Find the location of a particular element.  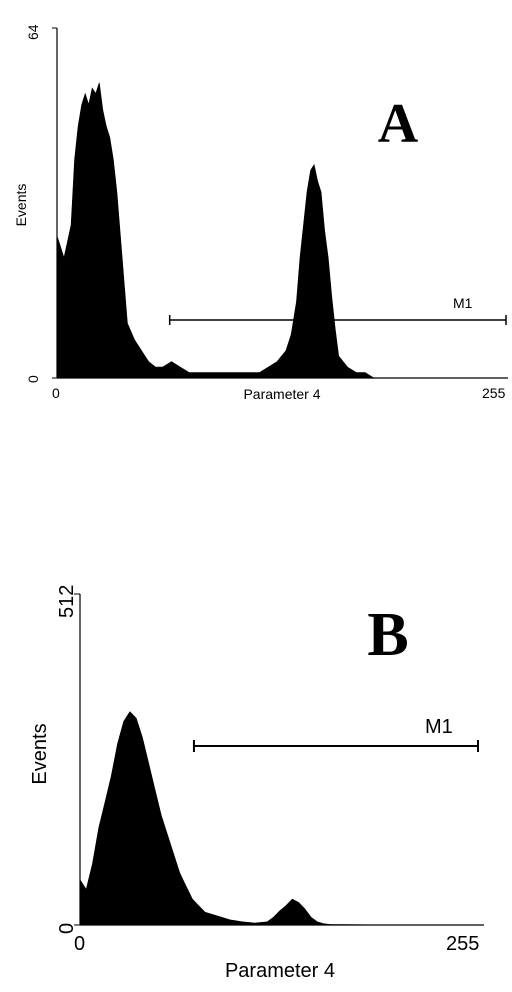

panel-a-y-max-tick-label: 64 is located at coordinates (33, 32).